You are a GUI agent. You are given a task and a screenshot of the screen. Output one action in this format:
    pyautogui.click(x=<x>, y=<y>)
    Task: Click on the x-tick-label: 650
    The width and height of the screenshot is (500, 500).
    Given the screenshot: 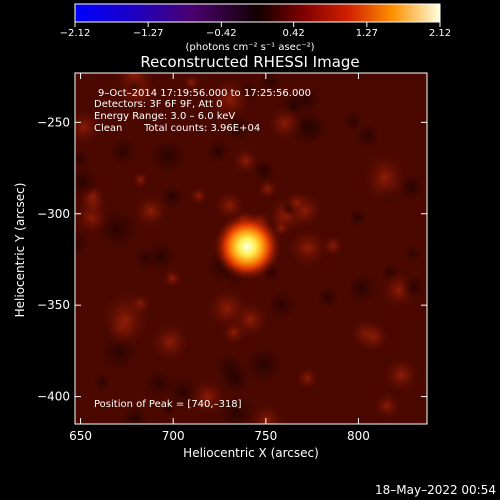 What is the action you would take?
    pyautogui.click(x=80, y=436)
    